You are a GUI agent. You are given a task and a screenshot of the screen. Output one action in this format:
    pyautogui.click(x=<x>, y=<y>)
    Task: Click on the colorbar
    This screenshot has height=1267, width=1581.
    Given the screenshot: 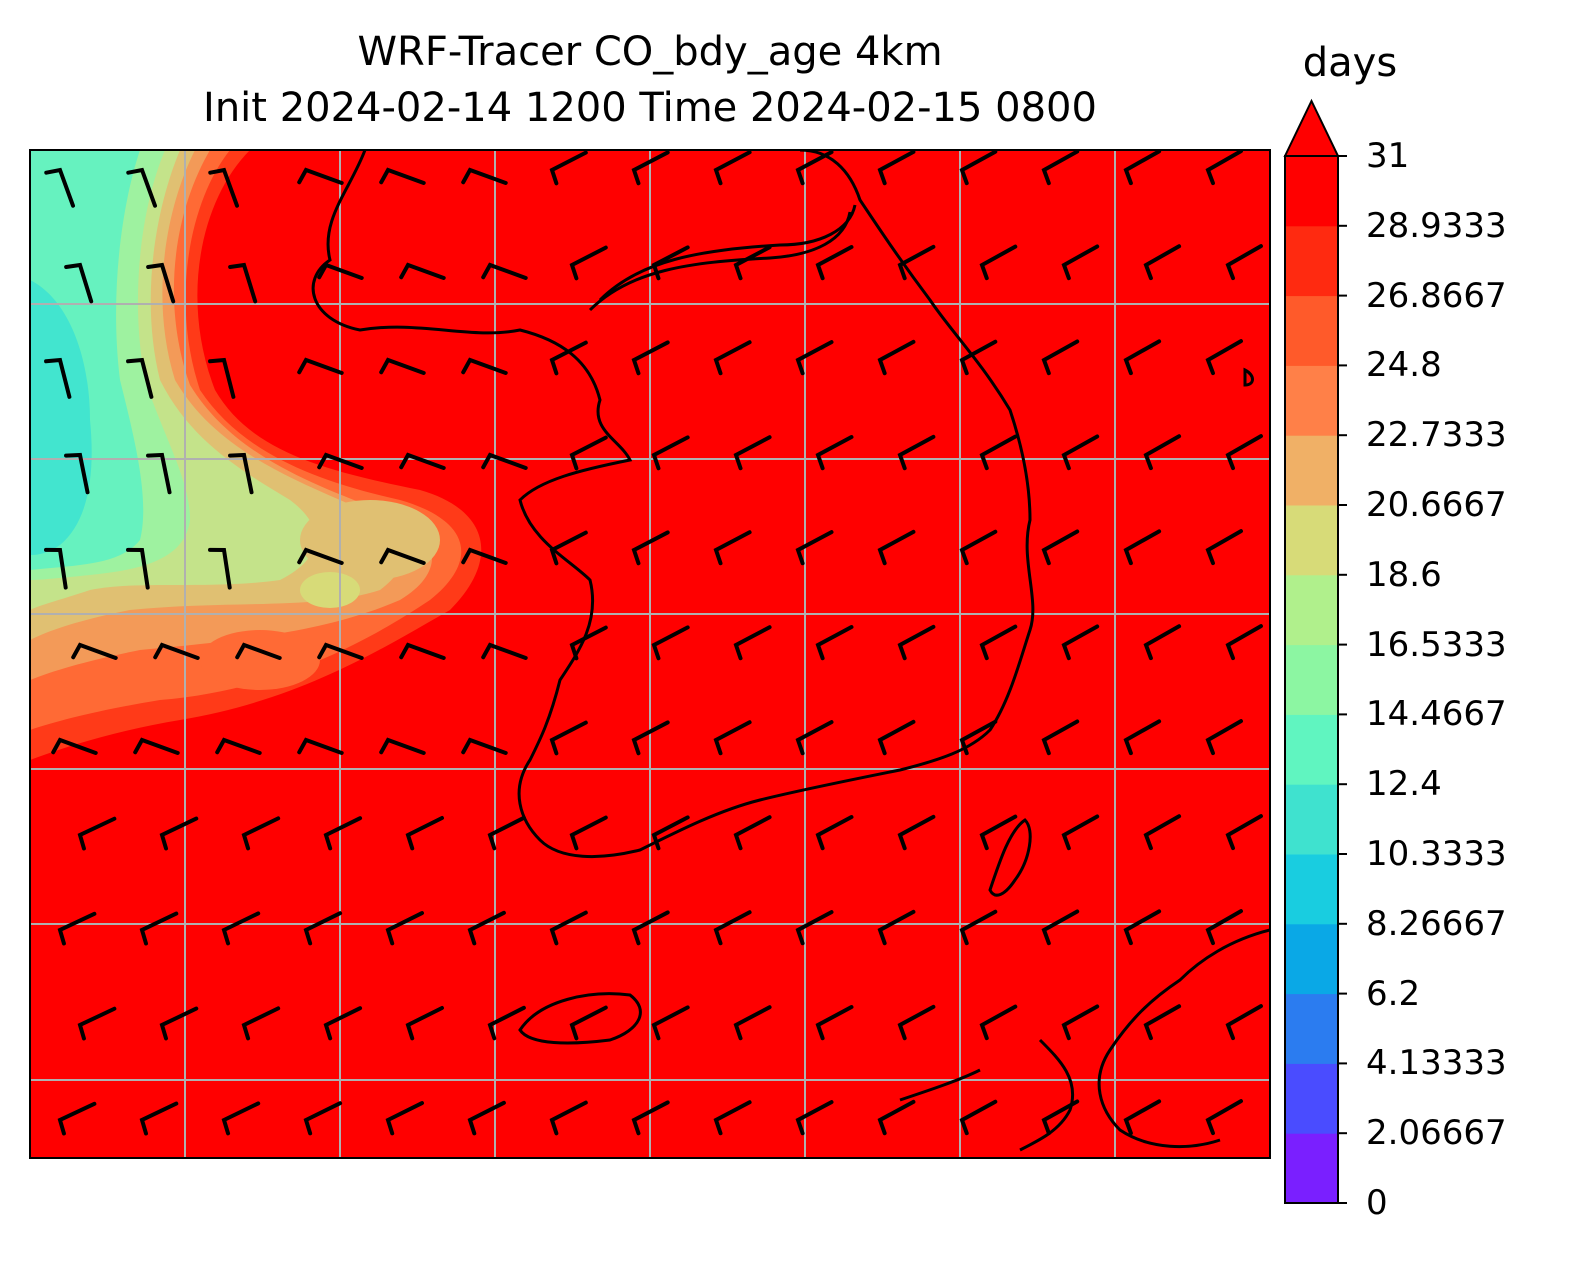 What is the action you would take?
    pyautogui.click(x=1315, y=651)
    